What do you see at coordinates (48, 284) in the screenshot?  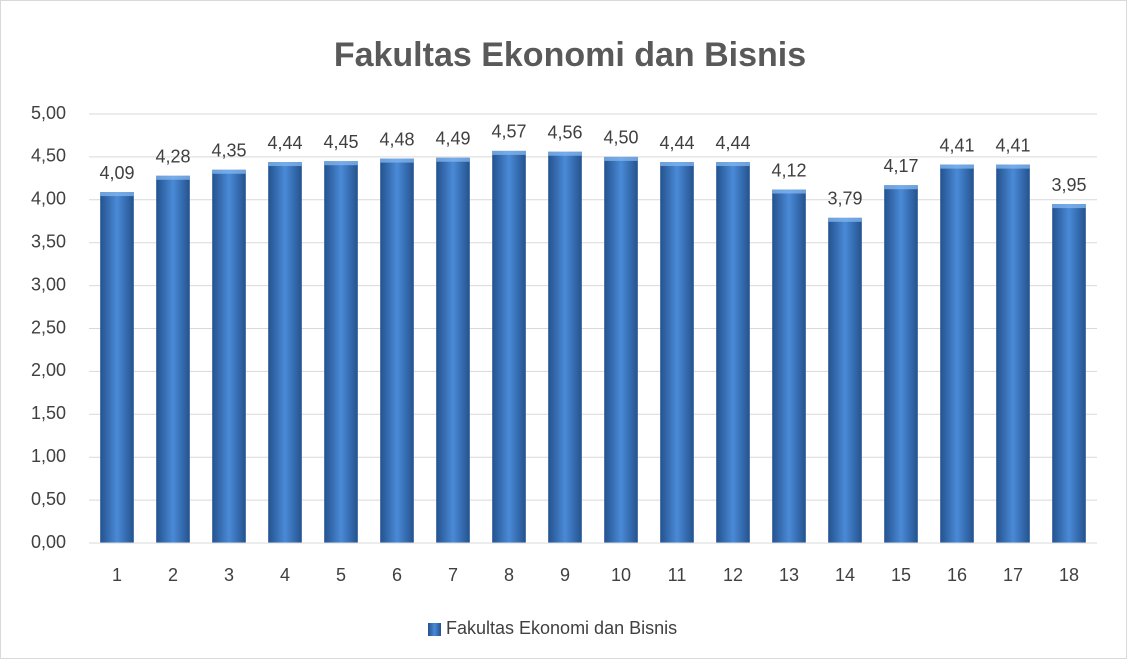 I see `y-tick-label: 3,00` at bounding box center [48, 284].